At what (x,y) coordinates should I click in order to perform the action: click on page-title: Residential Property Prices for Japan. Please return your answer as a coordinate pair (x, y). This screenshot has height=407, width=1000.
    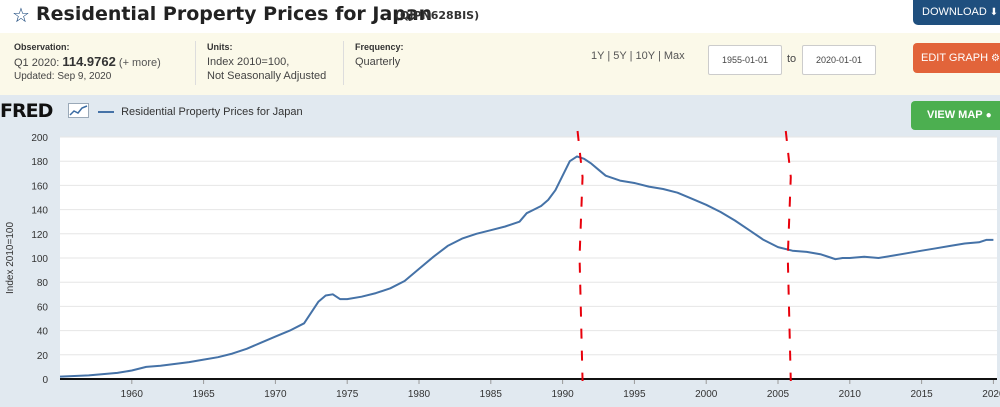
    Looking at the image, I should click on (234, 14).